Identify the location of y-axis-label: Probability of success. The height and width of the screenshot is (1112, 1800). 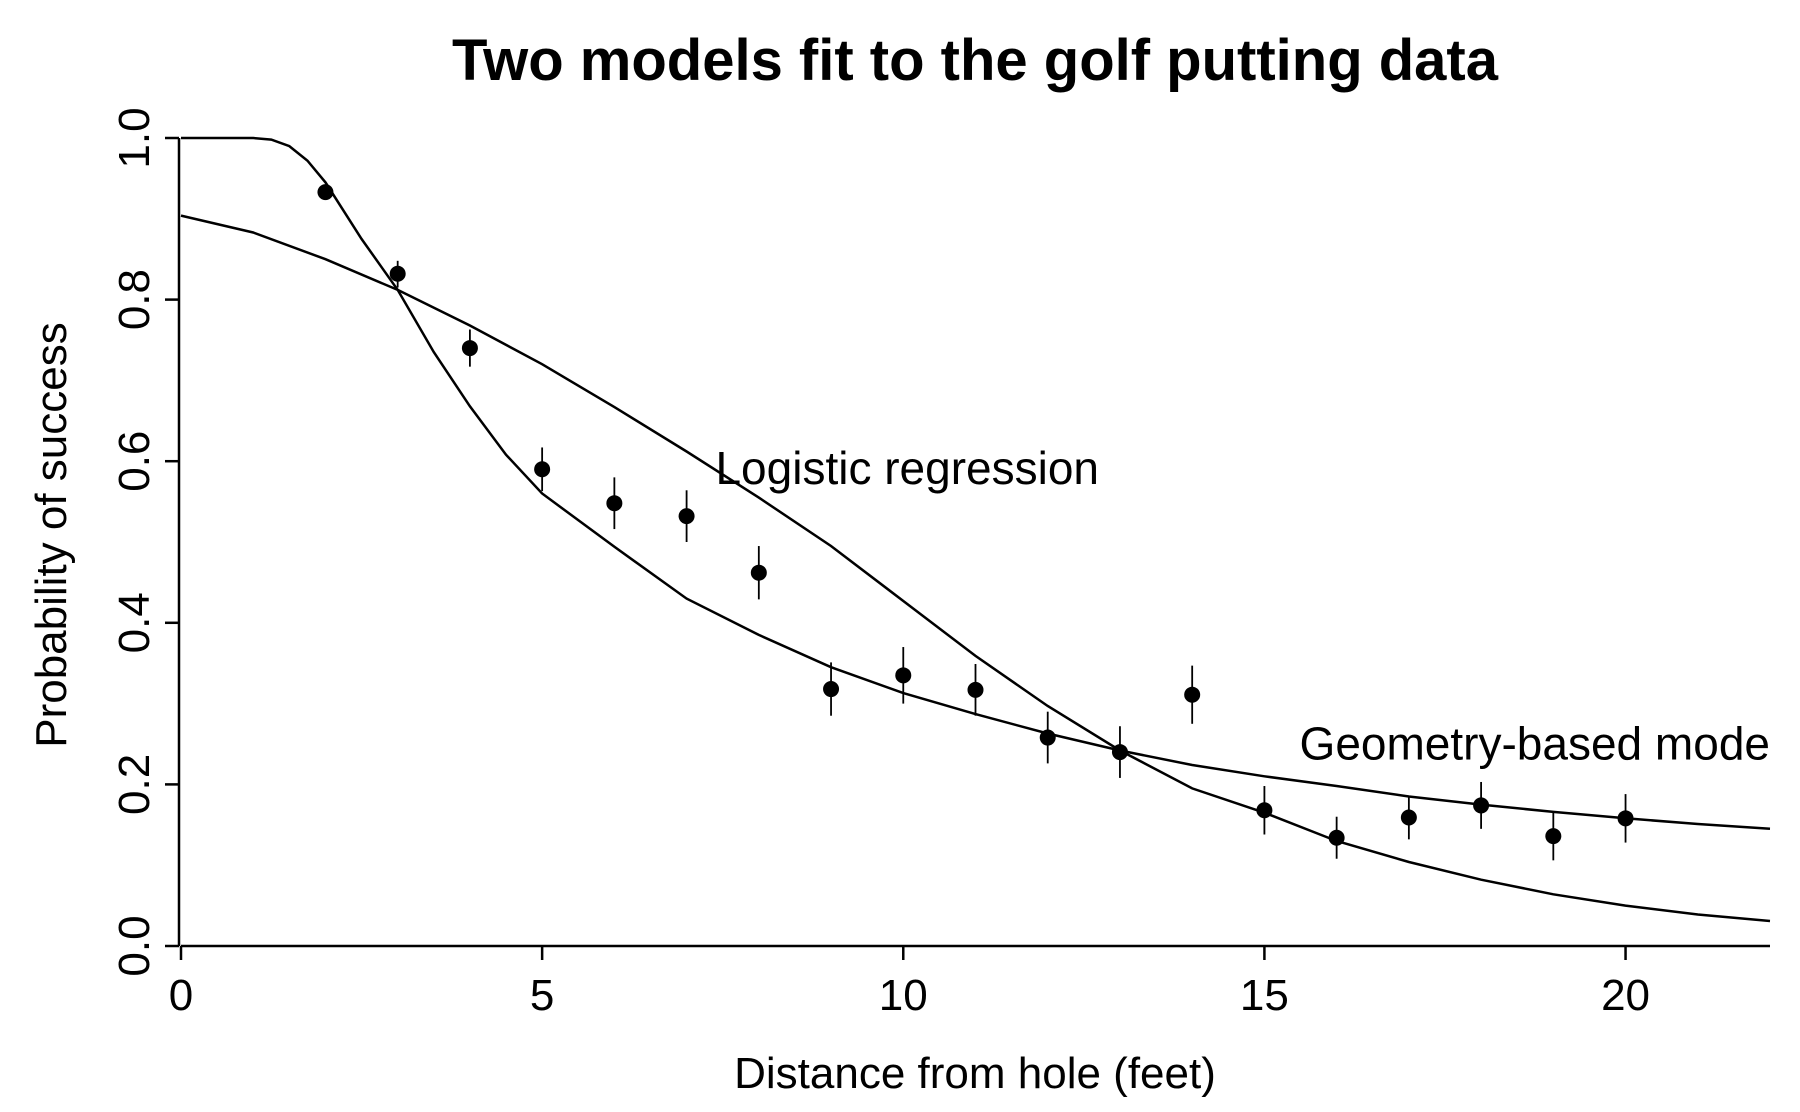
(51, 535).